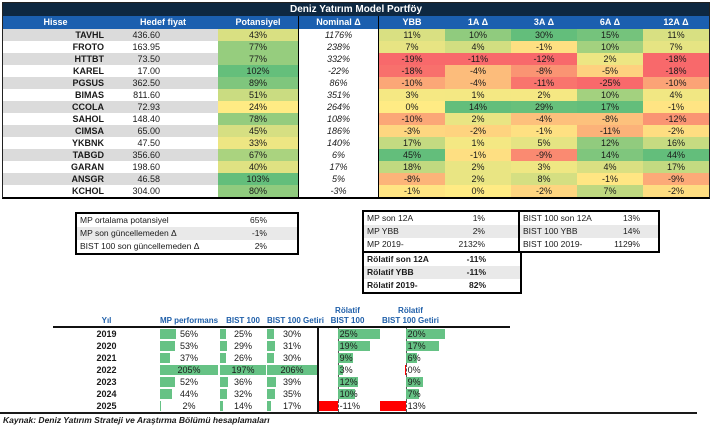 The image size is (710, 429). I want to click on summary-label: BIST 100 2019-, so click(553, 244).